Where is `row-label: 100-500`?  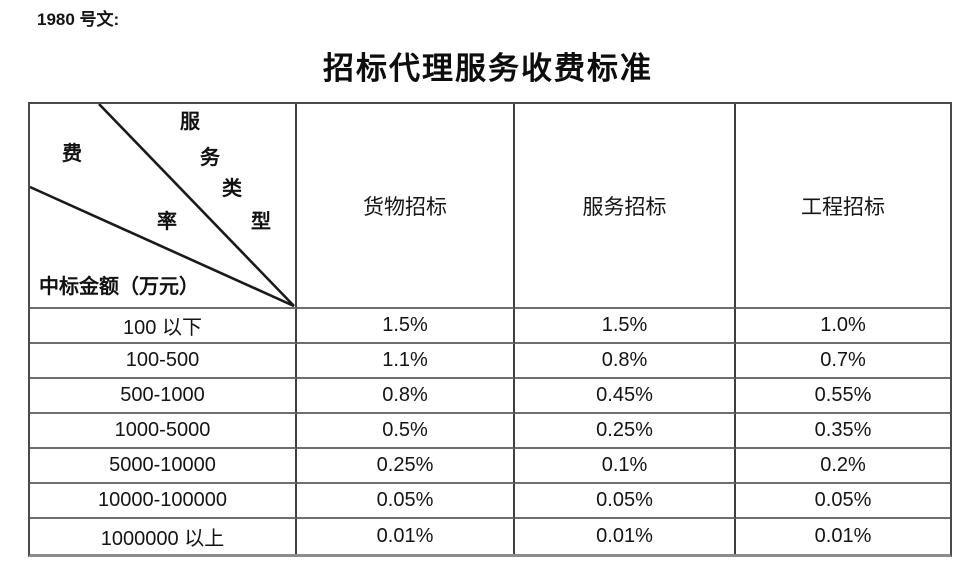
row-label: 100-500 is located at coordinates (163, 361).